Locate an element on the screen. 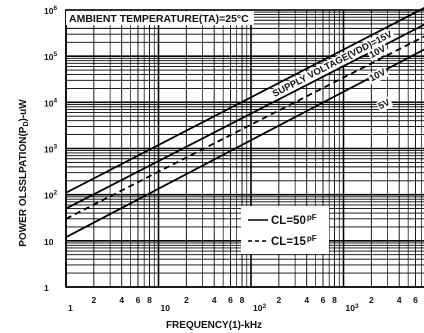 This screenshot has width=424, height=333. title-backdrop is located at coordinates (160, 18).